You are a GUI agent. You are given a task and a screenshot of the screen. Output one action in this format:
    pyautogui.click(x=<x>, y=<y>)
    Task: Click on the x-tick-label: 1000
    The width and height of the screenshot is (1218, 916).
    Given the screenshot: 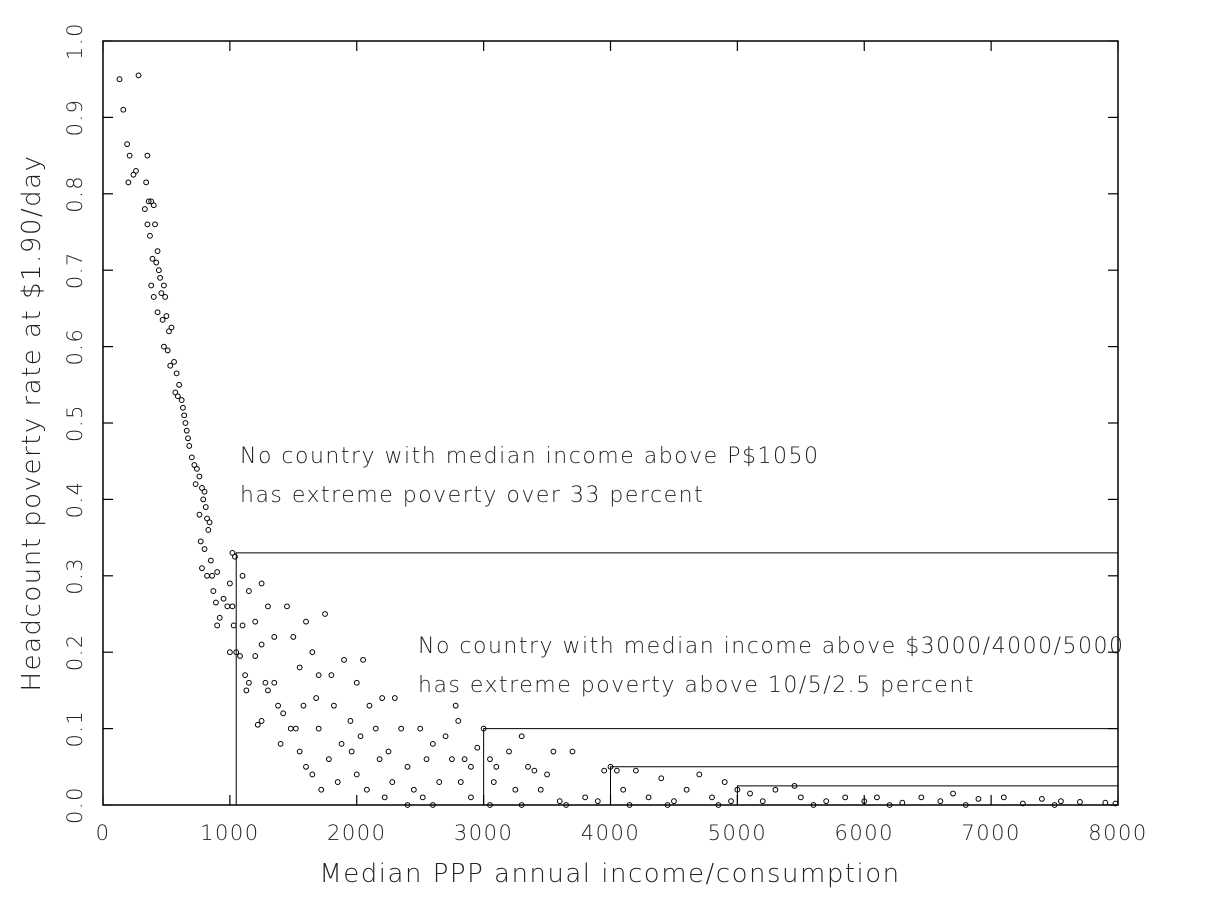 What is the action you would take?
    pyautogui.click(x=229, y=833)
    